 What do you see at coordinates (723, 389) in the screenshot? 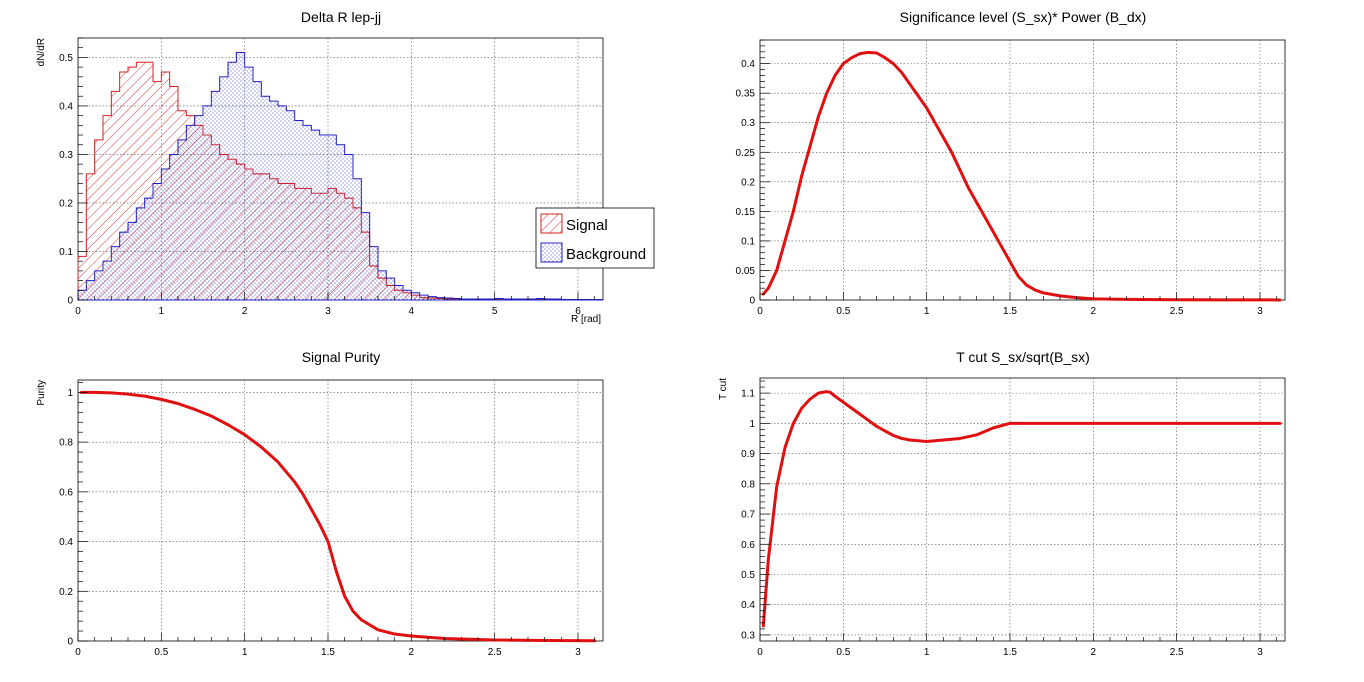
I see `t-cut-y-label: T cut` at bounding box center [723, 389].